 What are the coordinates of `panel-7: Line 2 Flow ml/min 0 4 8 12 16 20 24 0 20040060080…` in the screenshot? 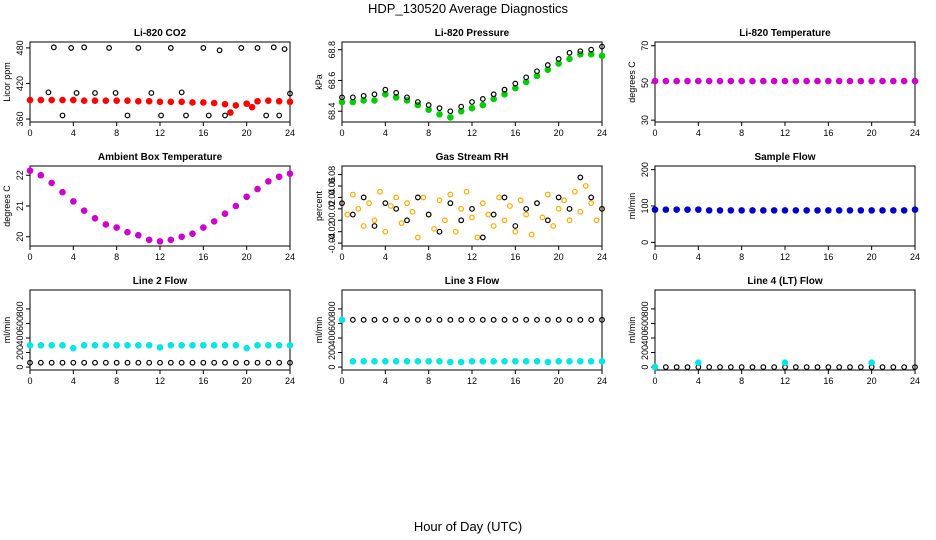 It's located at (148, 331).